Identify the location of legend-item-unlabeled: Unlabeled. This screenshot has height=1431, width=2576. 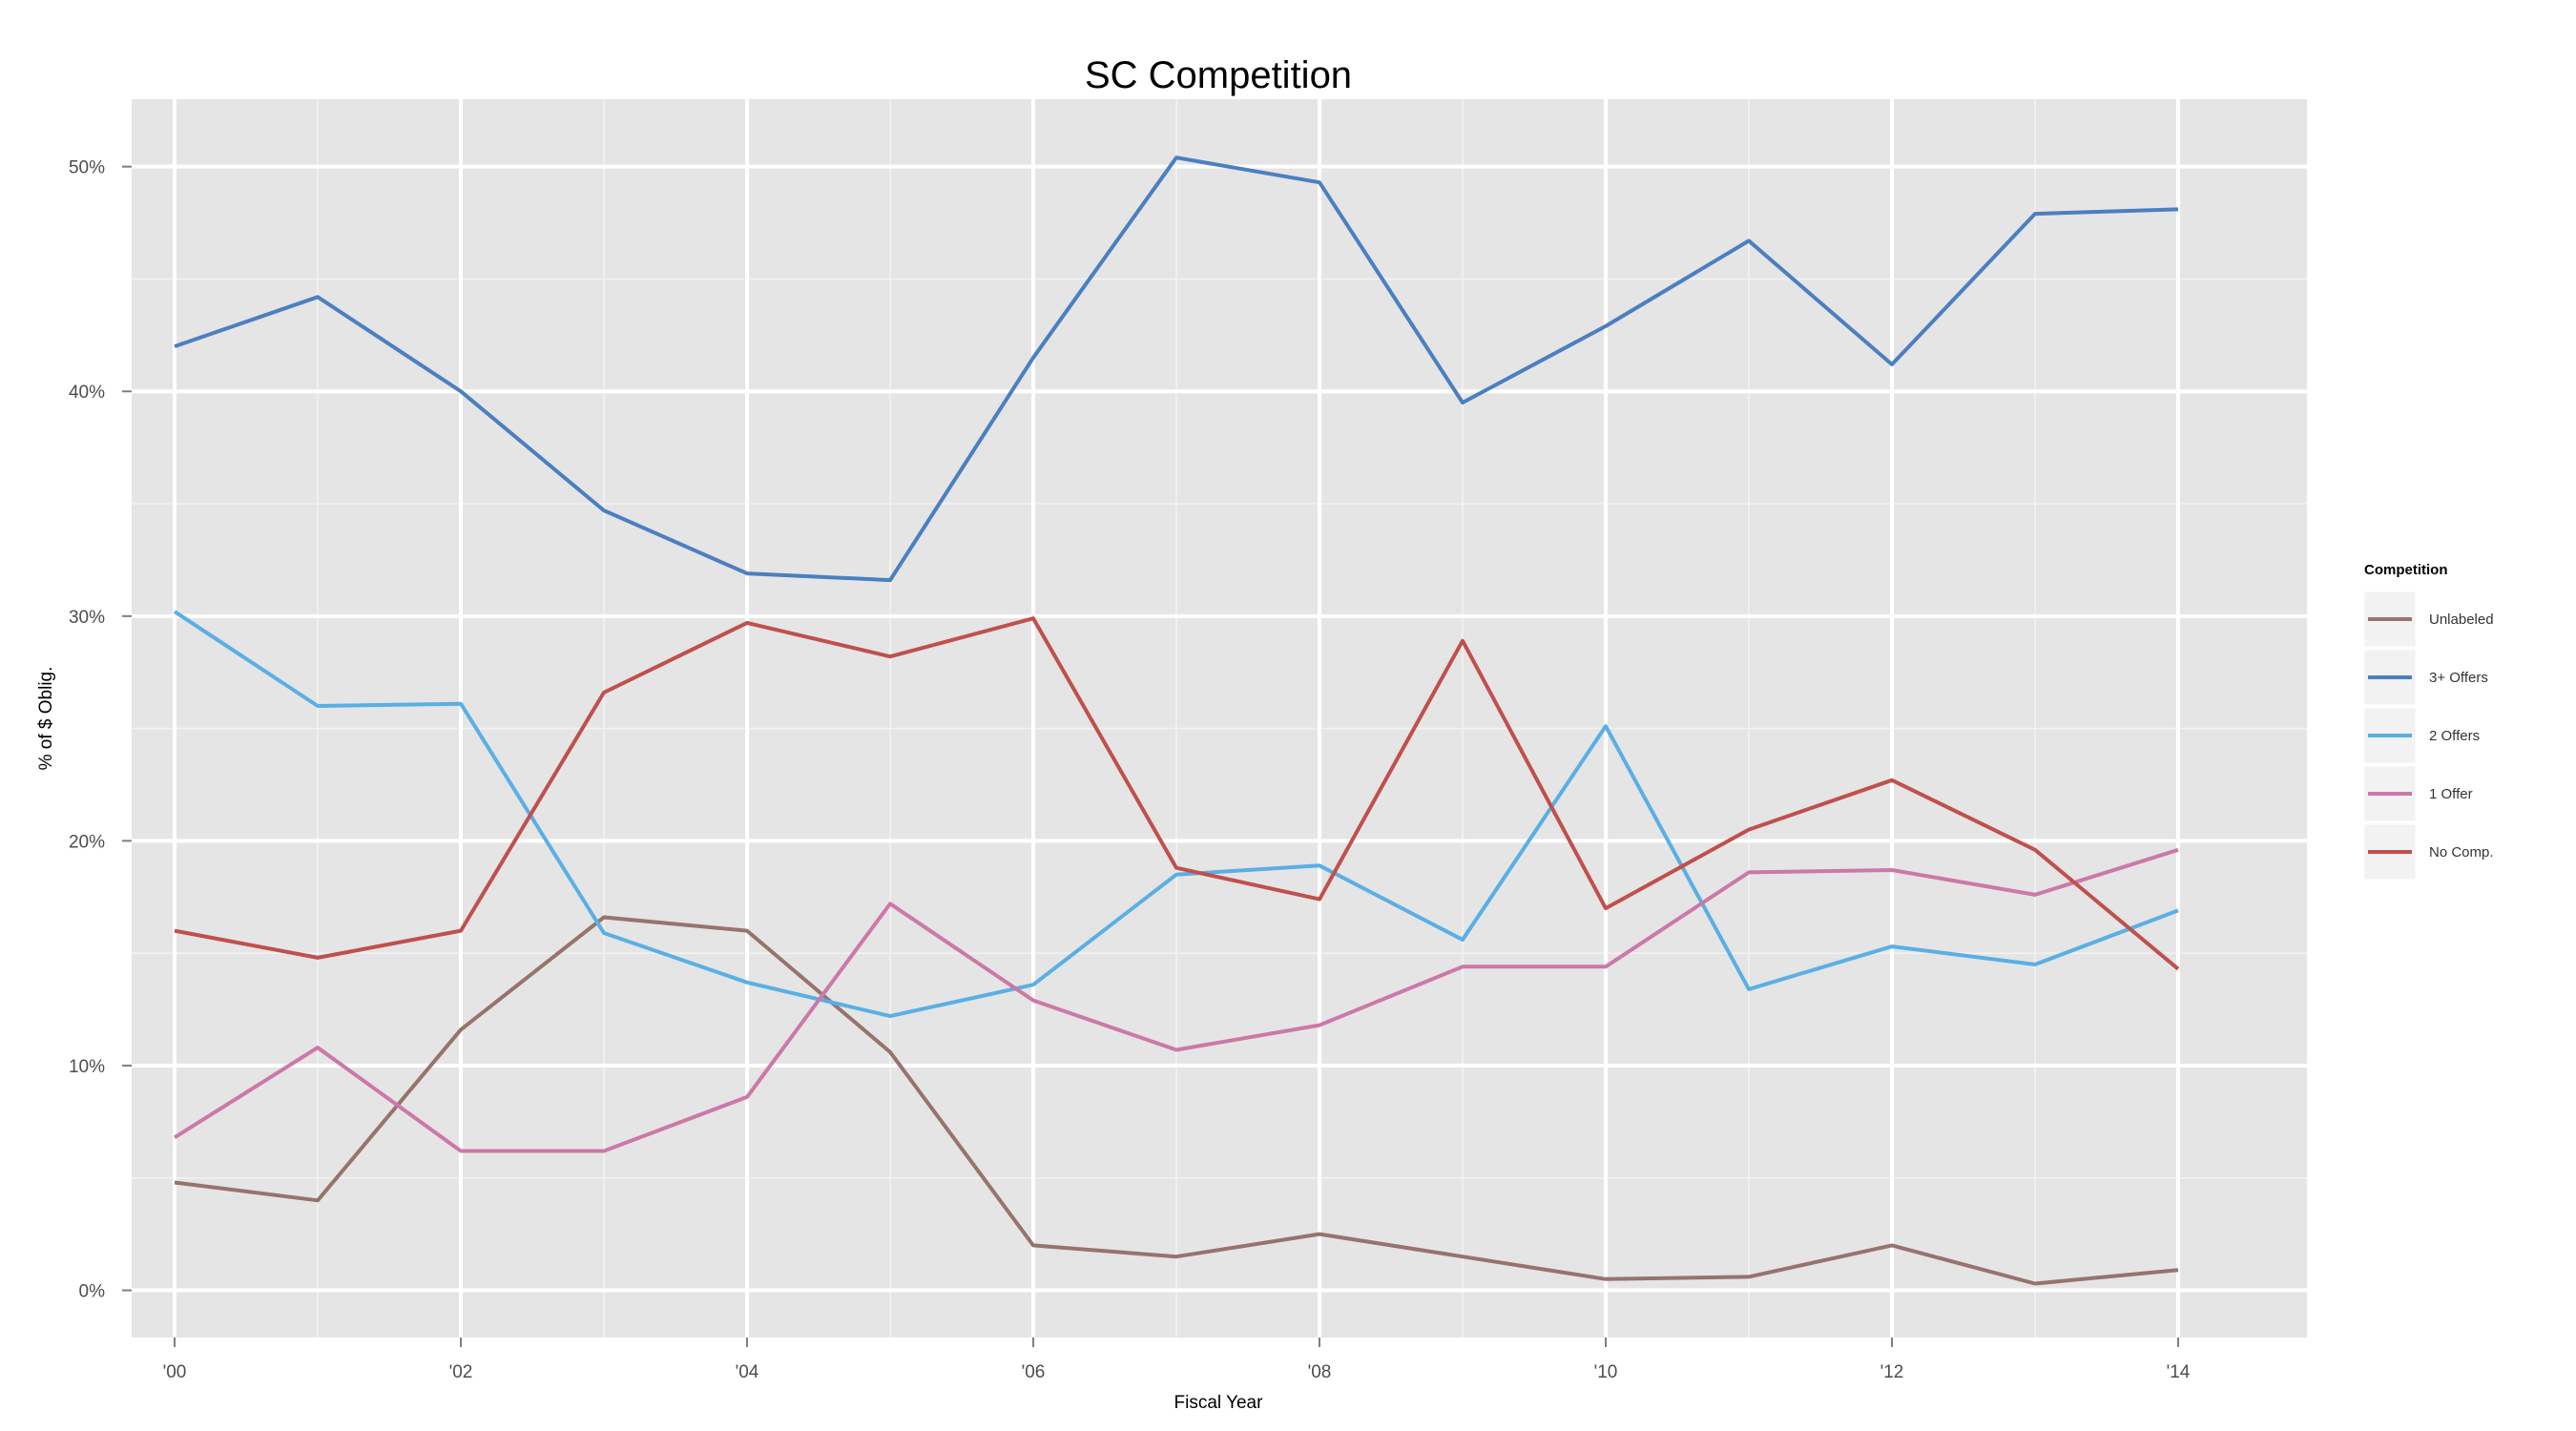
(2428, 619).